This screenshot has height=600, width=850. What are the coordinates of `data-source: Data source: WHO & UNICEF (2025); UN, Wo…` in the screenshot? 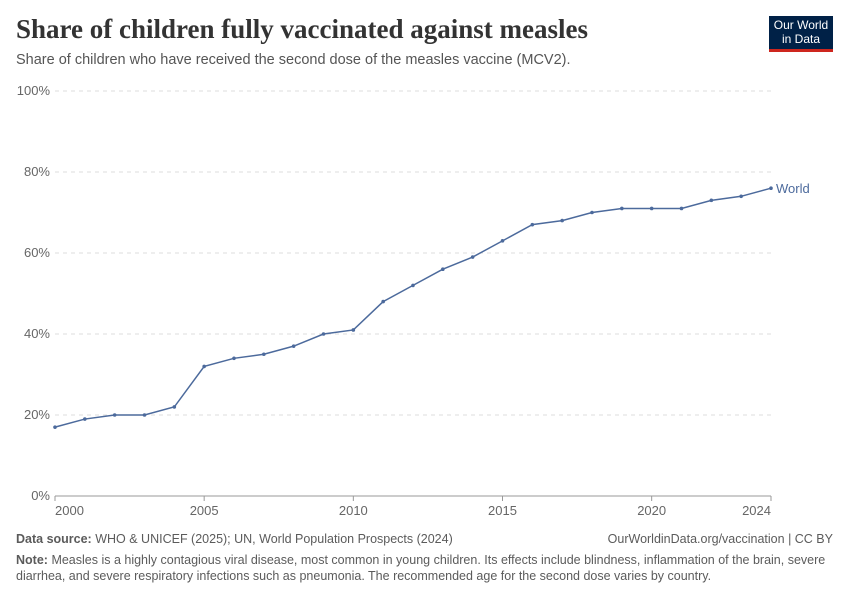 It's located at (234, 539).